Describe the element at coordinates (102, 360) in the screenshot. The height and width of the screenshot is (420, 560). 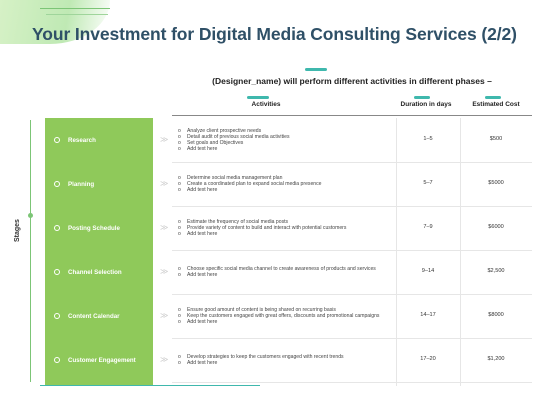
I see `stage-name: Customer Engagement` at that location.